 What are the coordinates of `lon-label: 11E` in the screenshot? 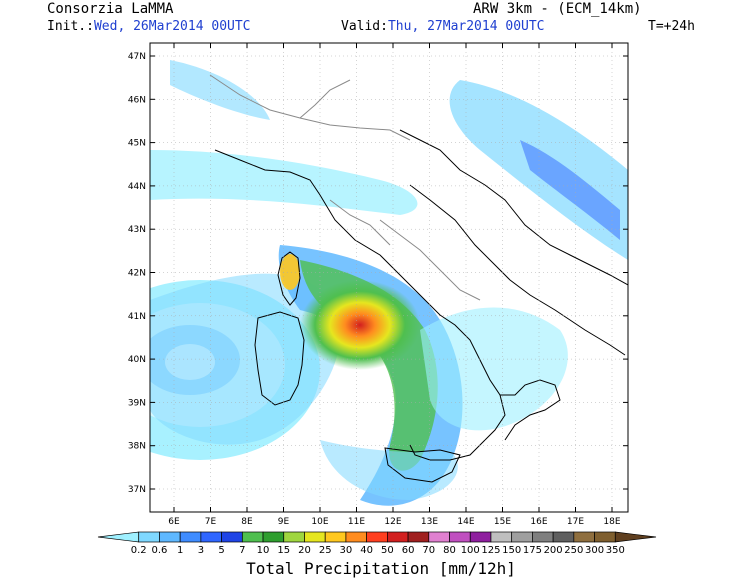 It's located at (356, 522).